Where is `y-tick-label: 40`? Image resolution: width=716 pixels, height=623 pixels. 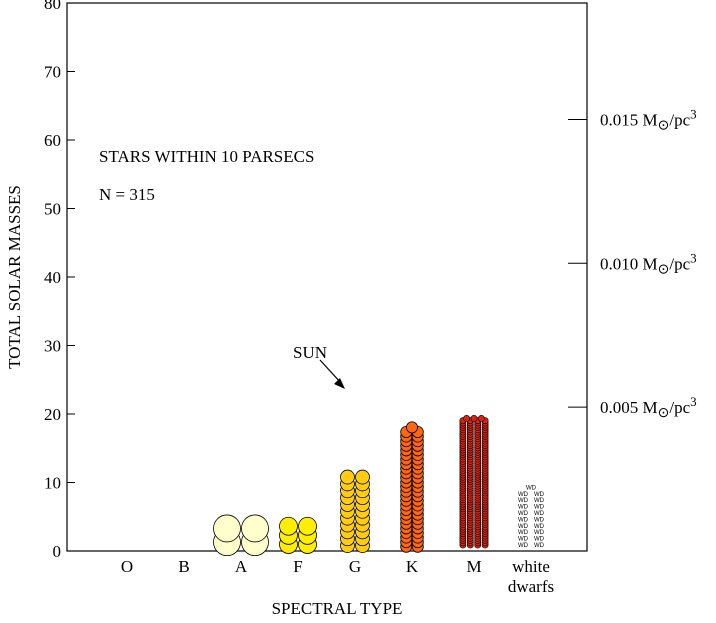
y-tick-label: 40 is located at coordinates (52, 277).